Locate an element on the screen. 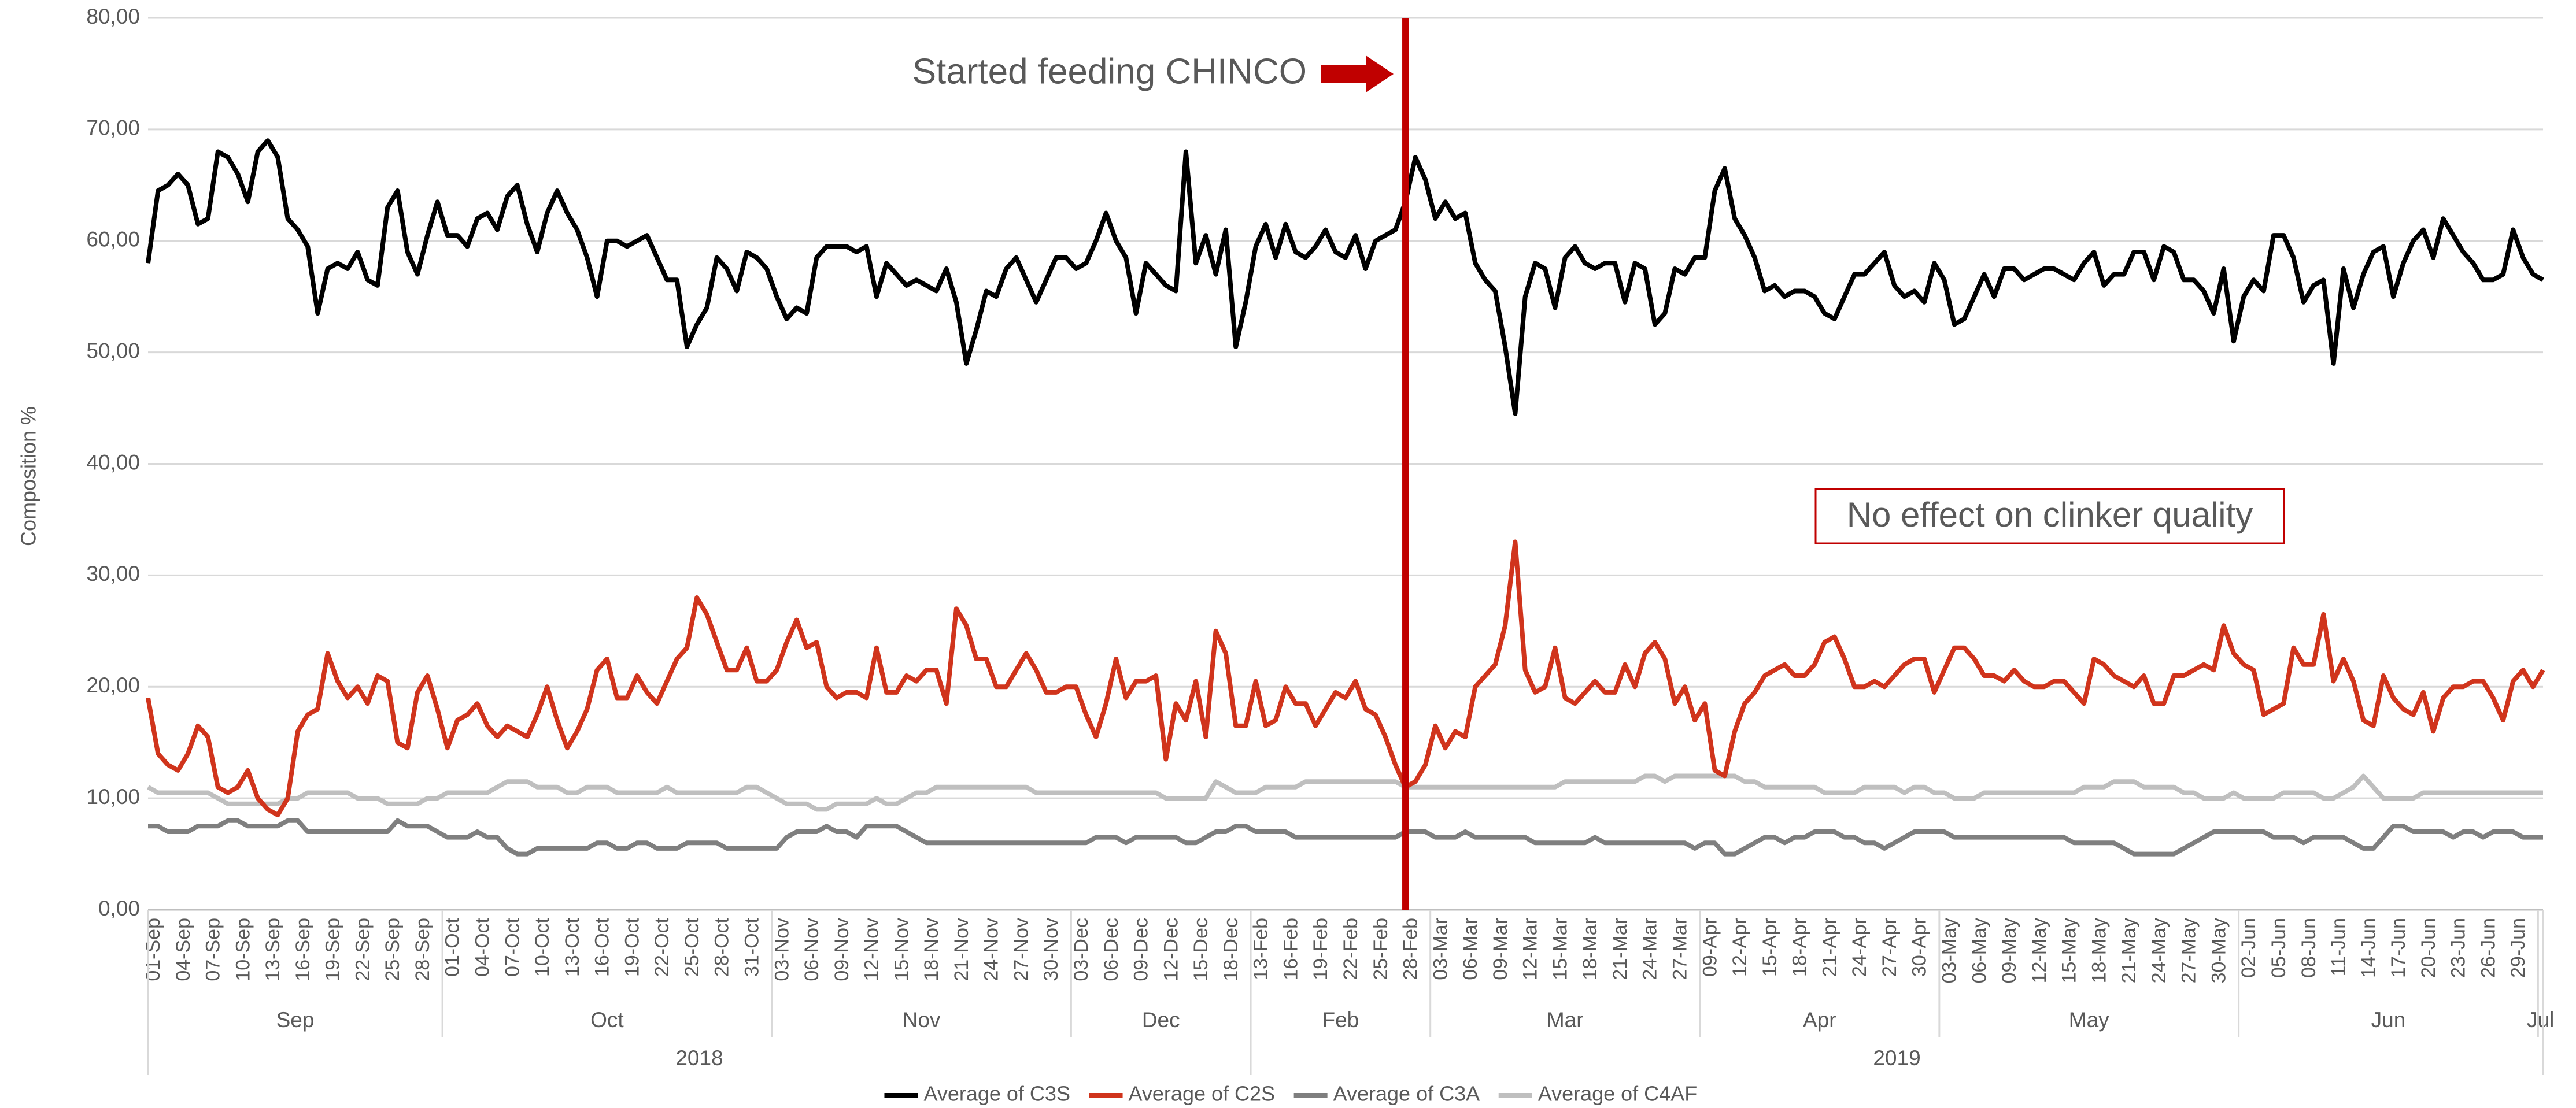 Image resolution: width=2576 pixels, height=1108 pixels. x-tick-label: 09-Apr is located at coordinates (1710, 947).